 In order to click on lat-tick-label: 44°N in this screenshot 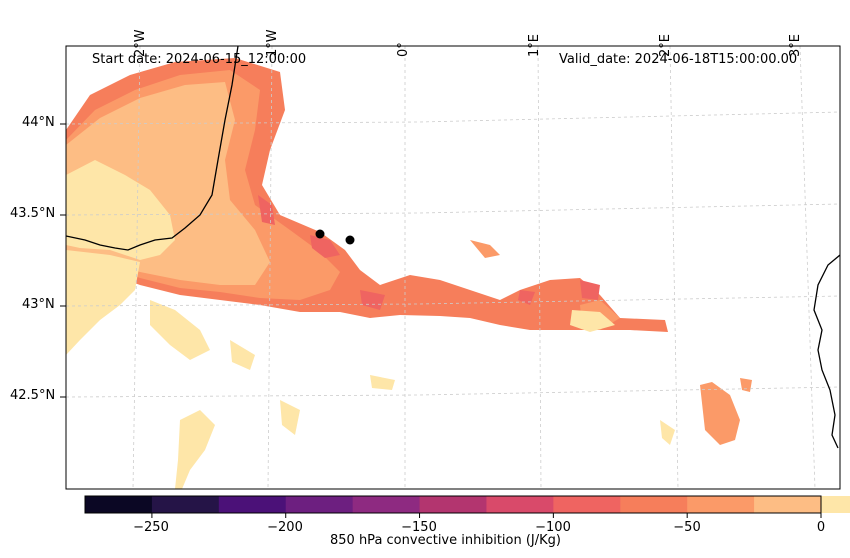, I will do `click(38, 122)`.